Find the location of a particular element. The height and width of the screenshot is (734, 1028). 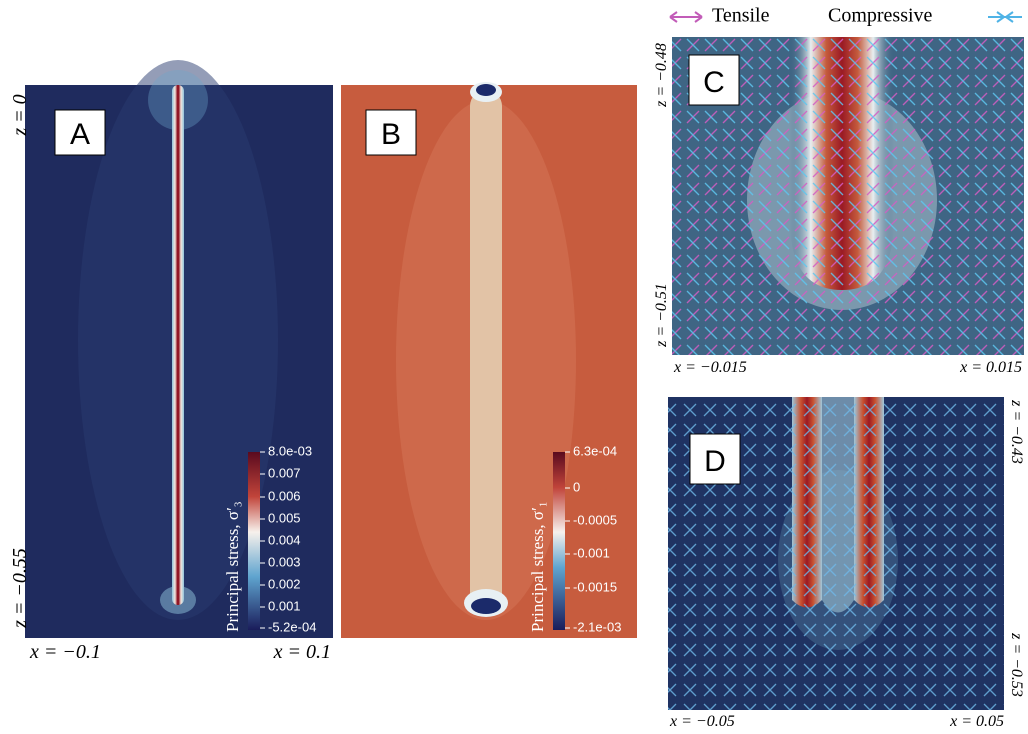

colorbar-tick-label: 0.005 is located at coordinates (284, 517).